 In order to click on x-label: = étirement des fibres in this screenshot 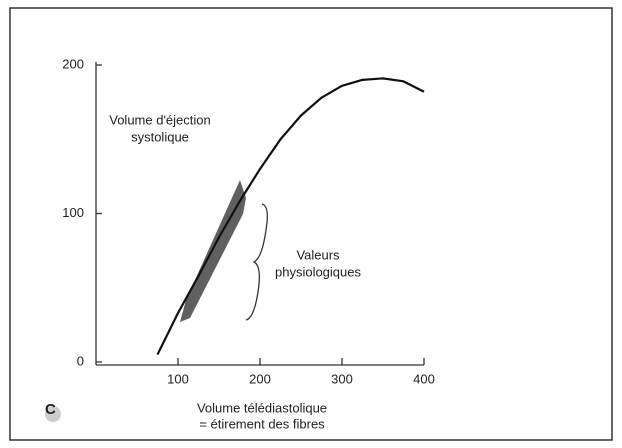, I will do `click(262, 423)`.